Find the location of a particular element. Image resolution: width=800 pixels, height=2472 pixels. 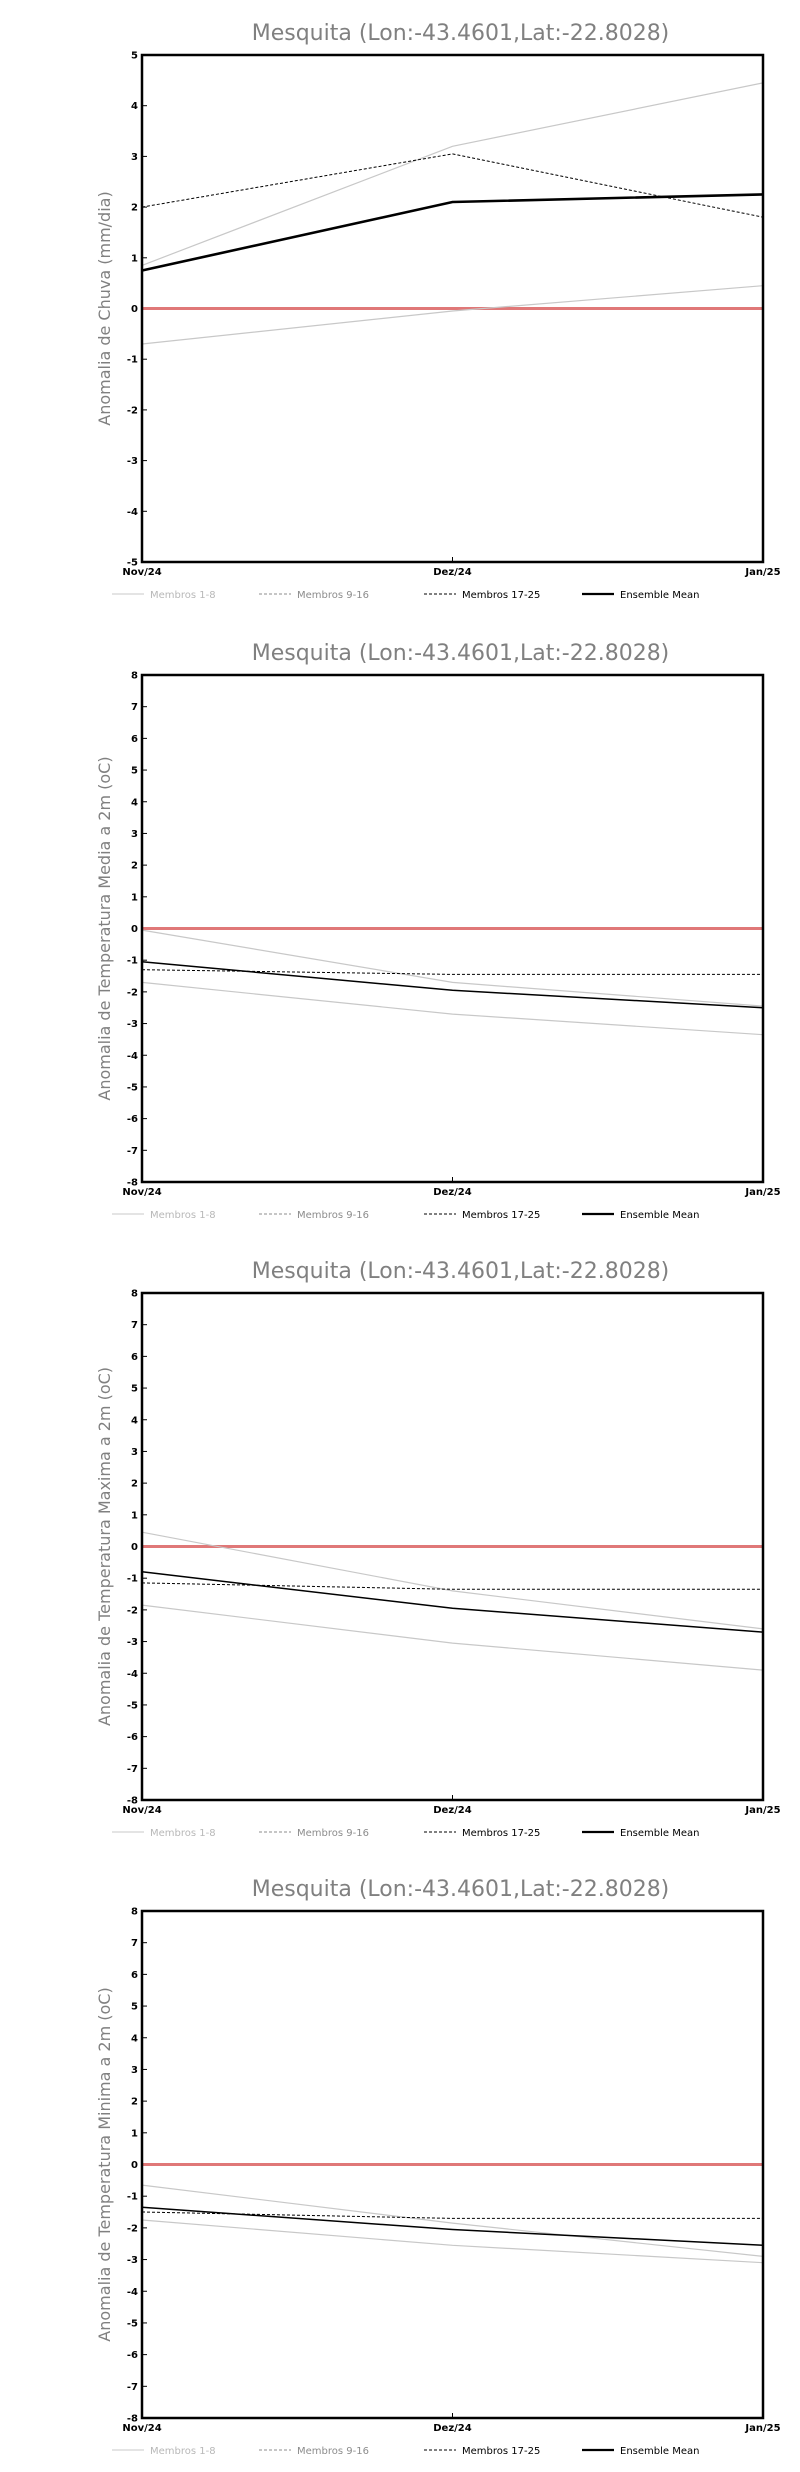

y-axis-label: Anomalia de Temperatura Minima a 2m (oC) is located at coordinates (104, 2164).